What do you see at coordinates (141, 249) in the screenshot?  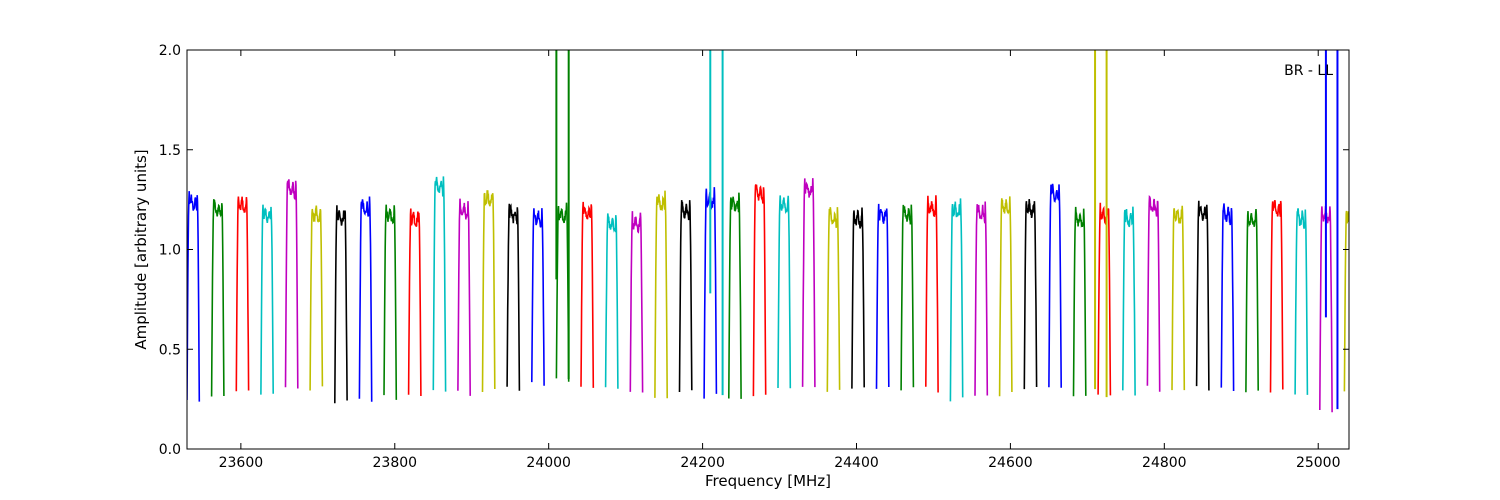 I see `y-axis-label: Amplitude [arbitrary units]` at bounding box center [141, 249].